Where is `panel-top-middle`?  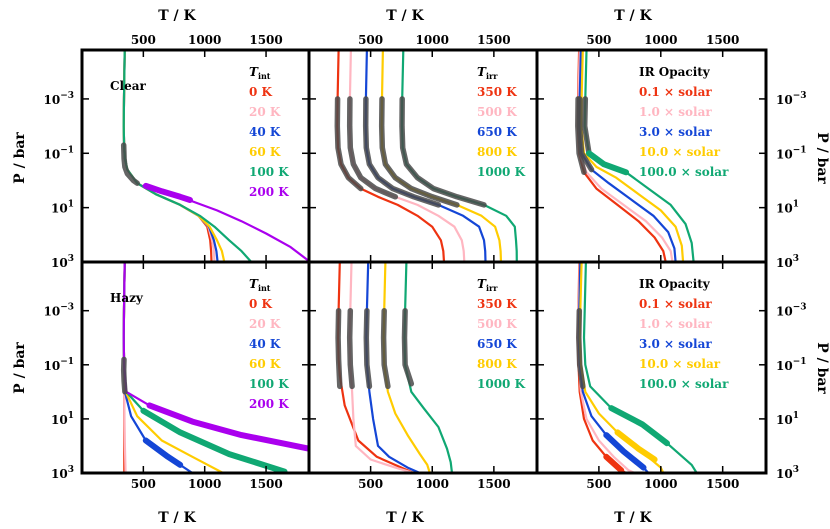 panel-top-middle is located at coordinates (426, 156).